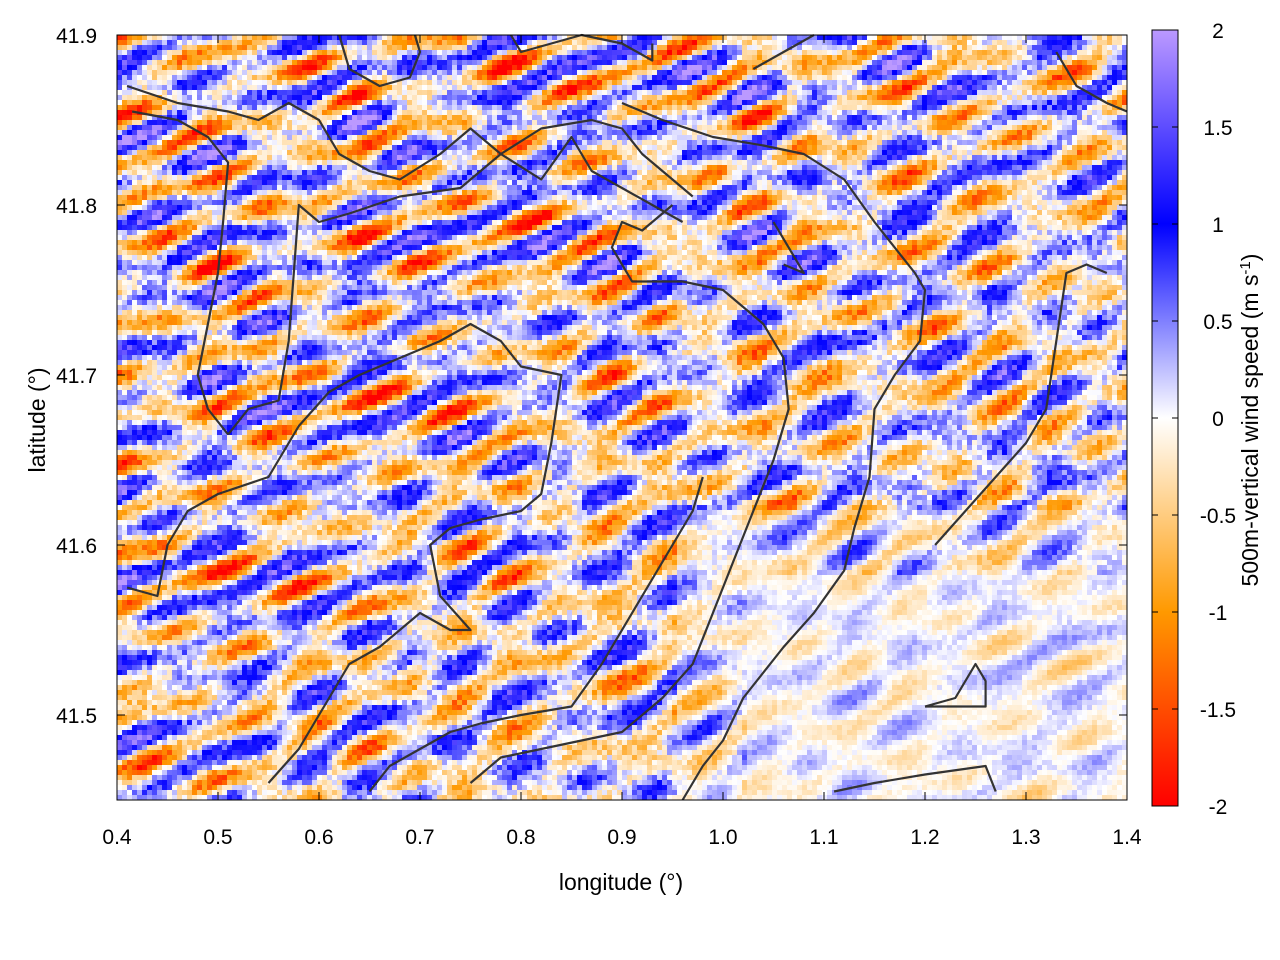  What do you see at coordinates (1218, 419) in the screenshot?
I see `colorbar-tick-label: 0` at bounding box center [1218, 419].